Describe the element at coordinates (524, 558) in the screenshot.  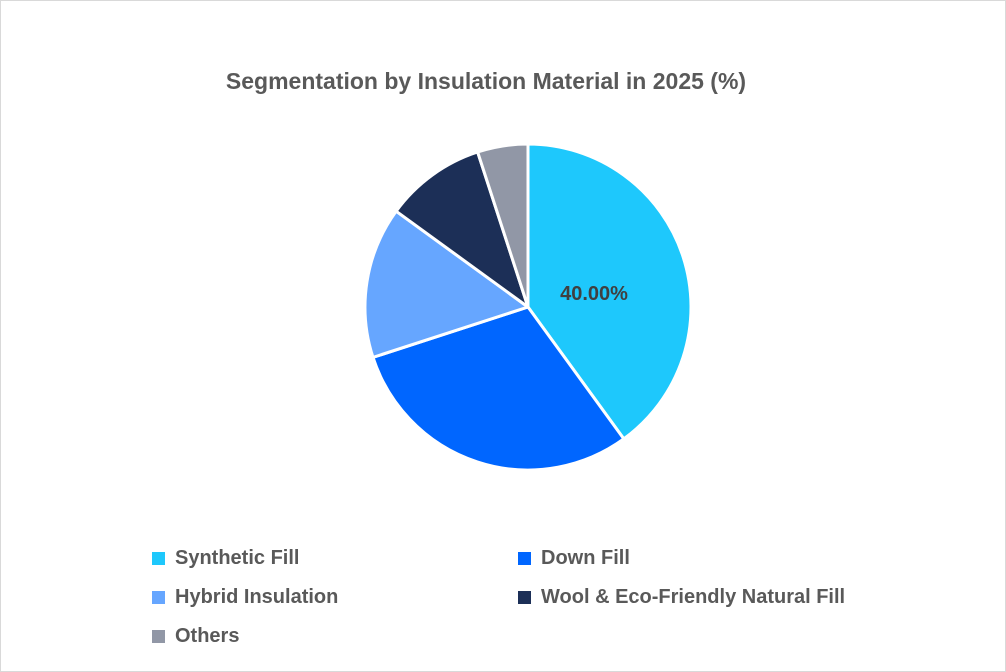
I see `legend-swatch-down-fill` at that location.